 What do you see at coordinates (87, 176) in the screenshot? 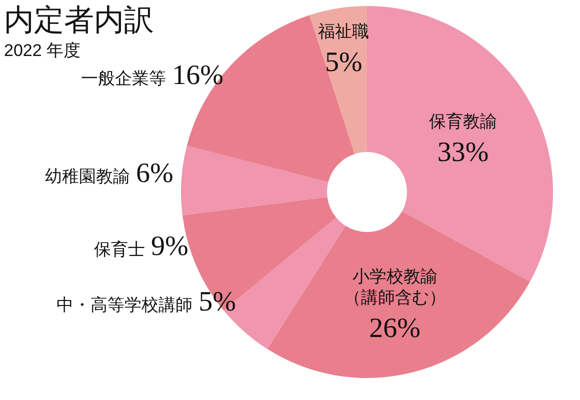
I see `slice-label: 幼稚園教諭` at bounding box center [87, 176].